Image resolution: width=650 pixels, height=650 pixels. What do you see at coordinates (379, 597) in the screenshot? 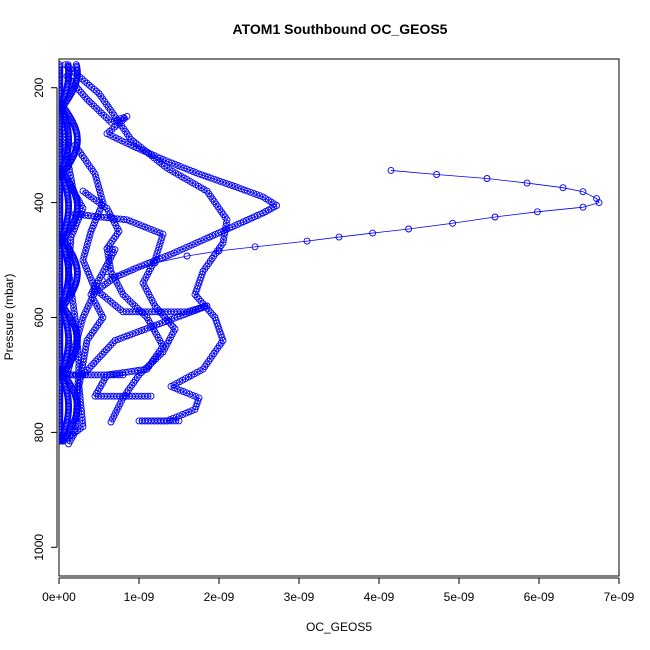
I see `x-tick-label: 4e-09` at bounding box center [379, 597].